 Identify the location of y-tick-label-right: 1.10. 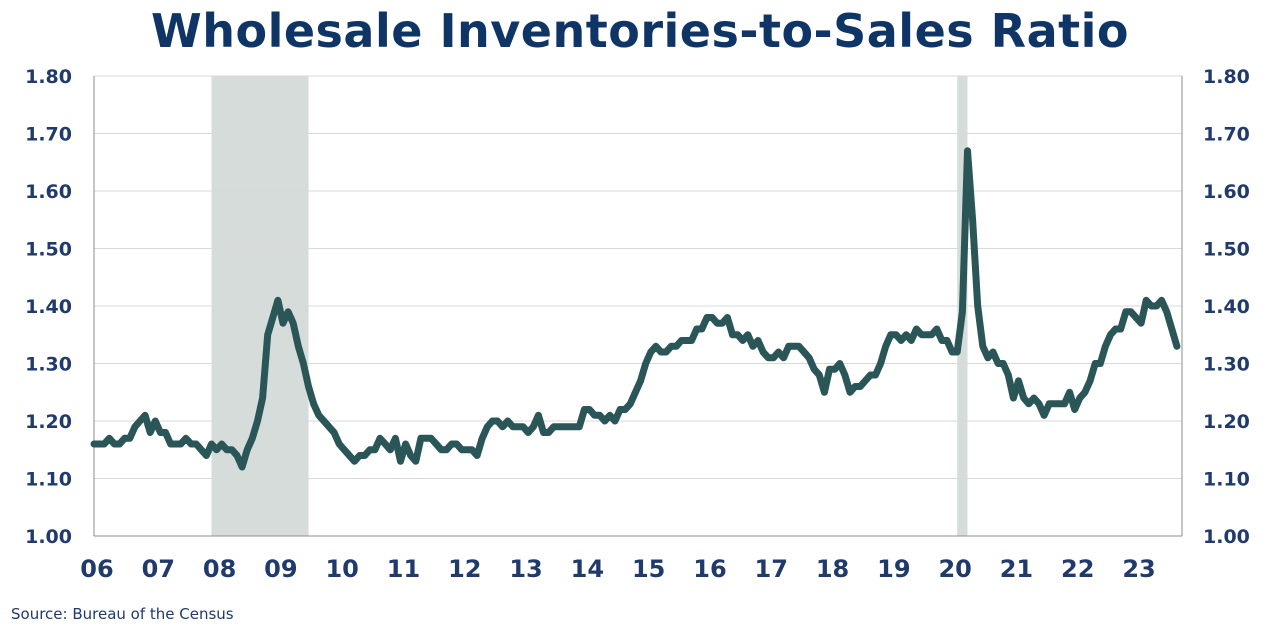
(1226, 480).